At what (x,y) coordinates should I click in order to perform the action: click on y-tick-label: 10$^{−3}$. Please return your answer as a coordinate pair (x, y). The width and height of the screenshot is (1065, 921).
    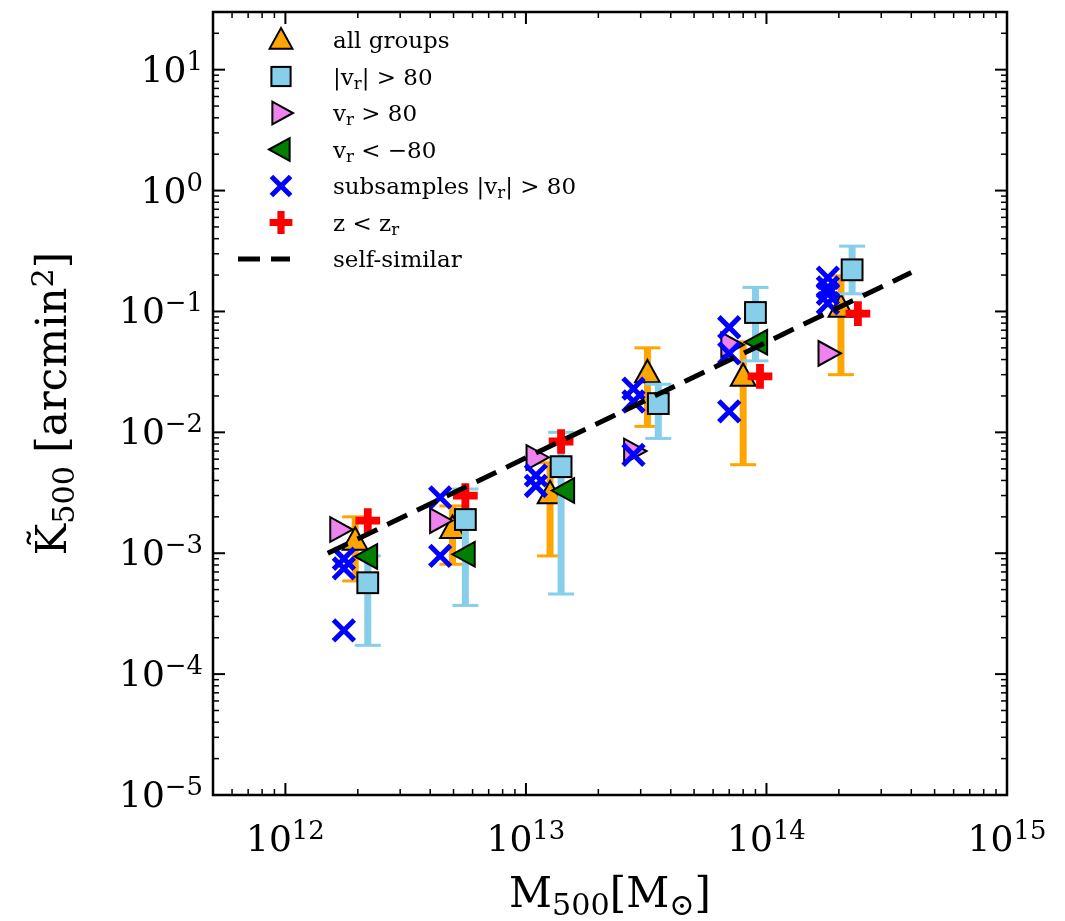
    Looking at the image, I should click on (160, 551).